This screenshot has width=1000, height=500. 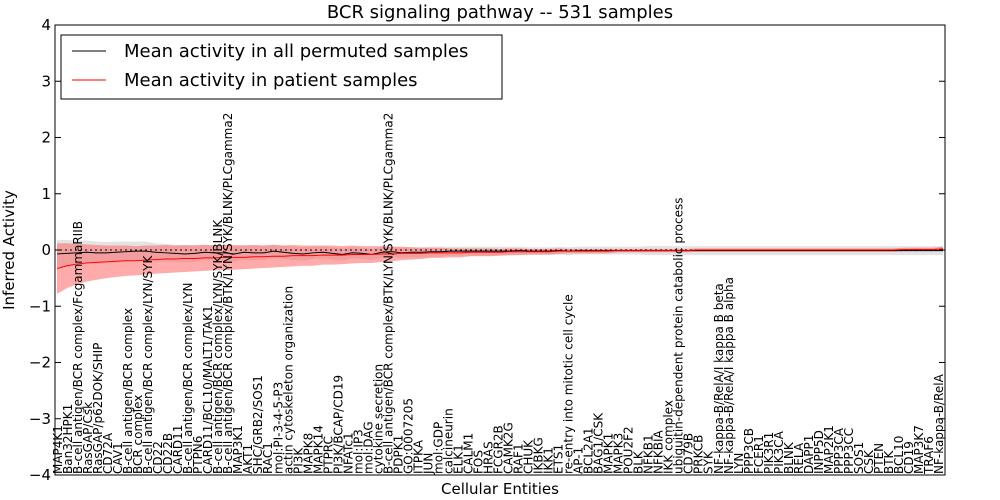 I want to click on y-tick-label: 3, so click(x=46, y=81).